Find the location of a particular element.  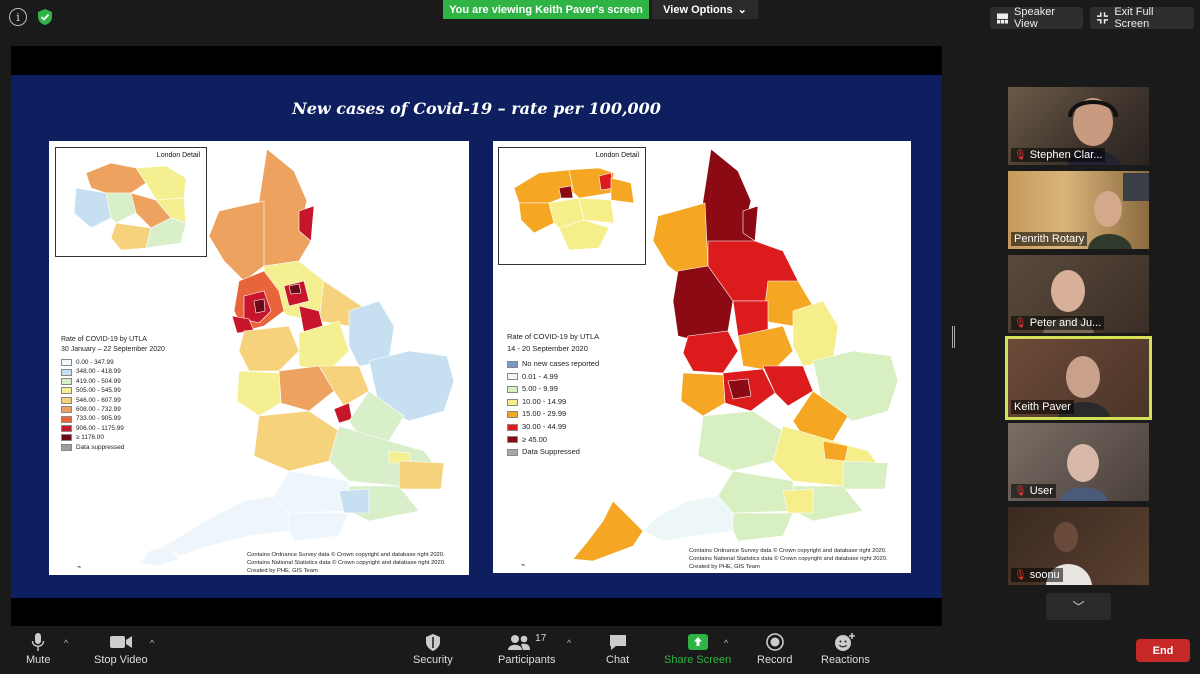

encryption-shield-icon is located at coordinates (45, 17).